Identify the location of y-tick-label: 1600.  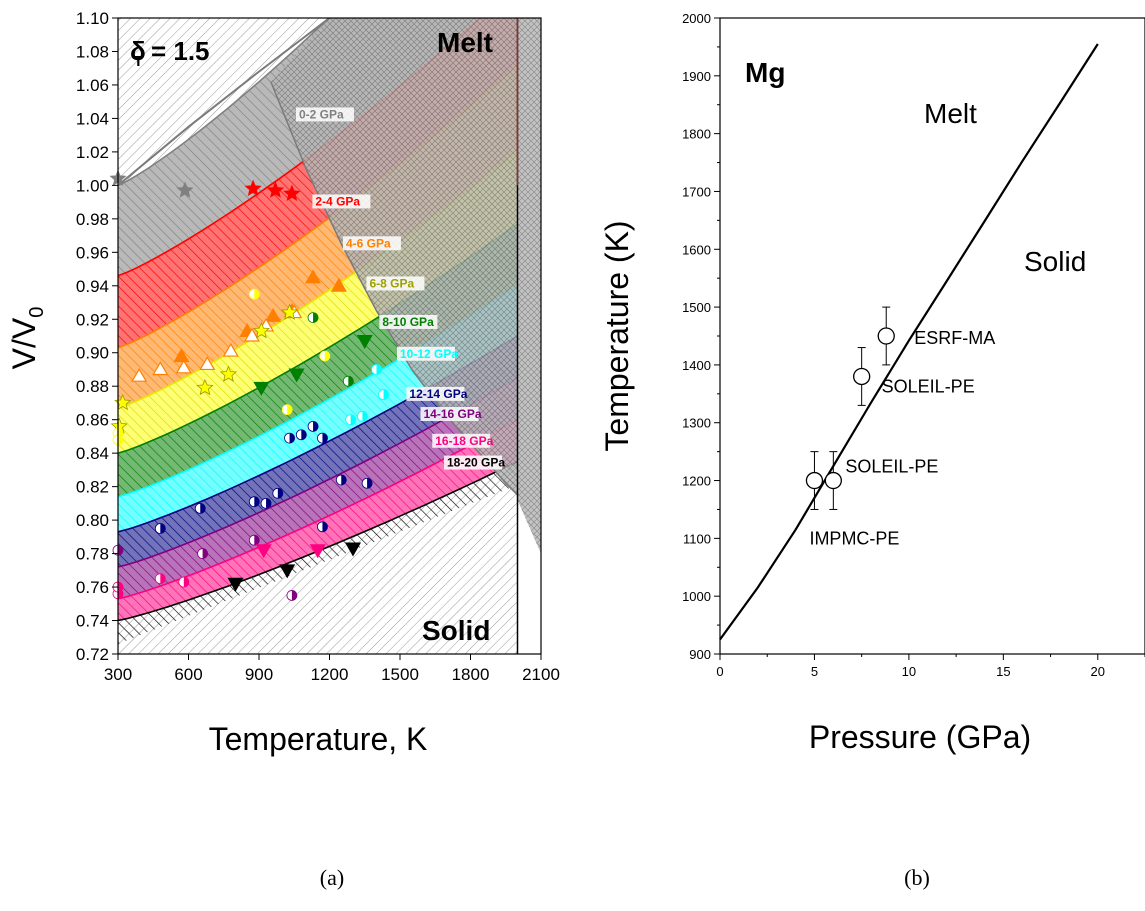
(696, 249).